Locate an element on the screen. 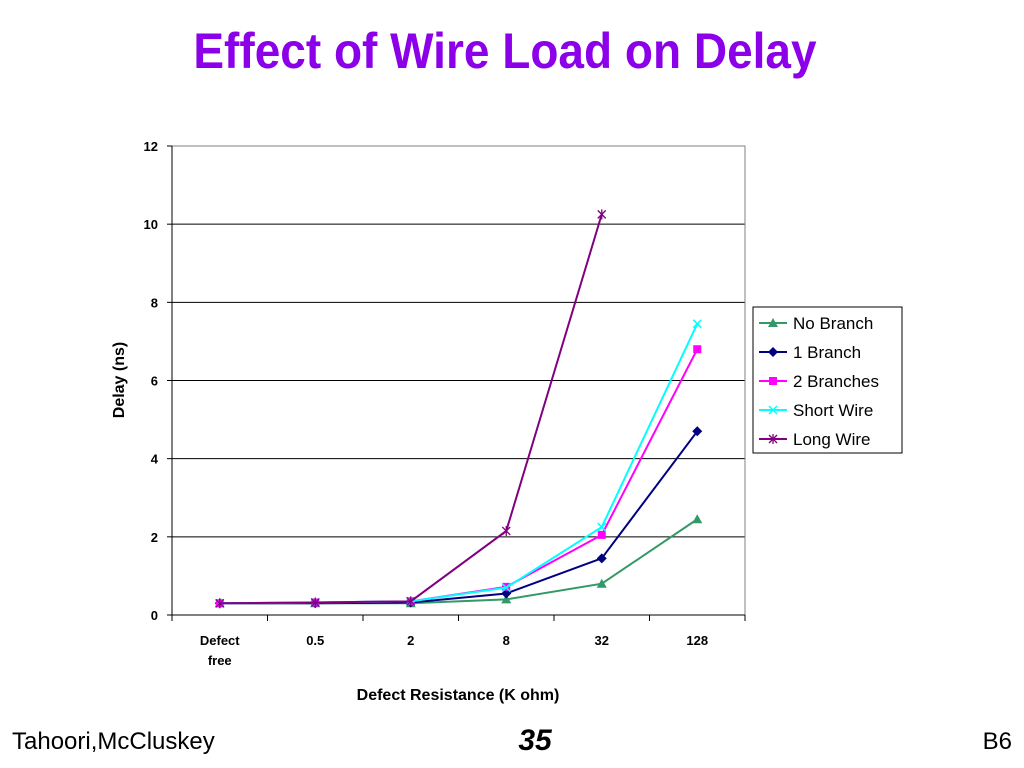 The image size is (1024, 768). legend-label: No Branch is located at coordinates (833, 323).